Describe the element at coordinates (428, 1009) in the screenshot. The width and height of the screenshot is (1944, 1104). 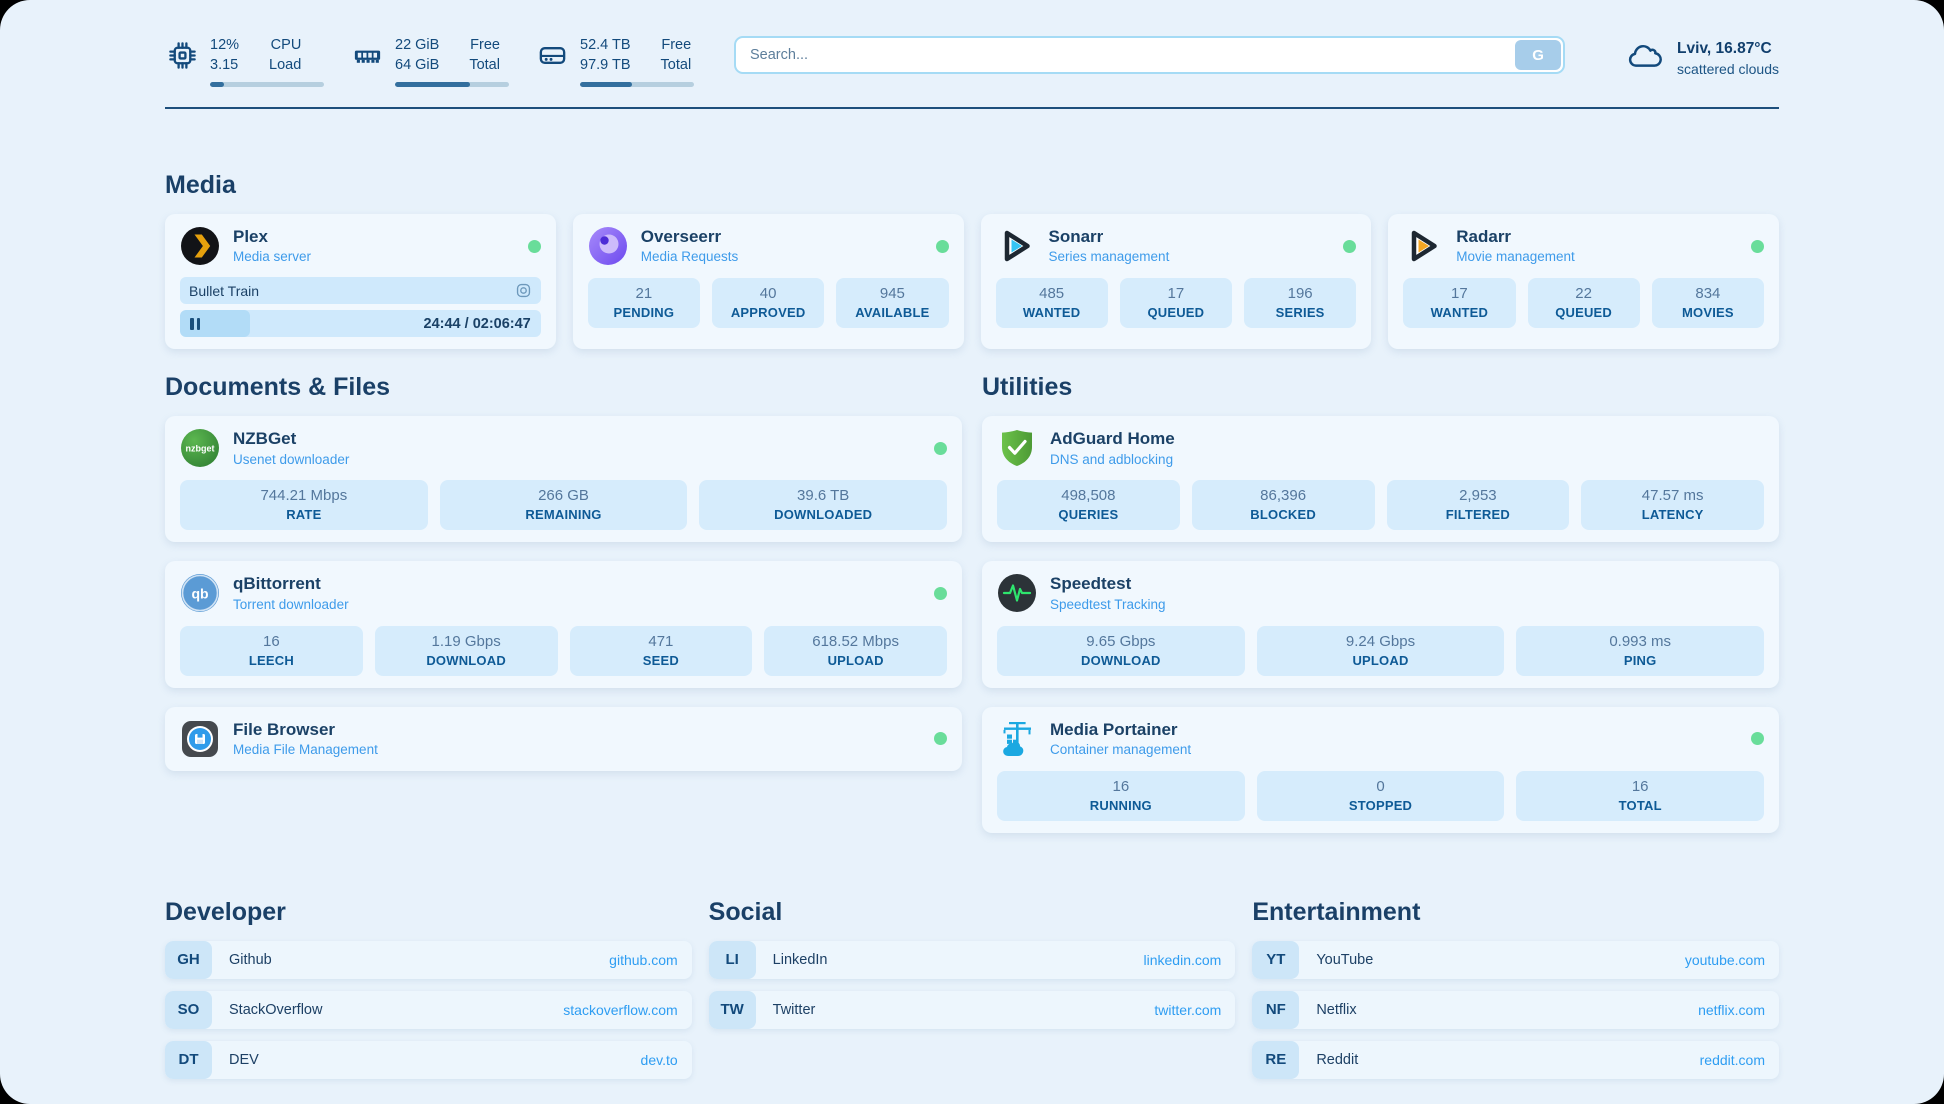
I see `link-stackoverflow: SO StackOverflow stackoverflow.com` at that location.